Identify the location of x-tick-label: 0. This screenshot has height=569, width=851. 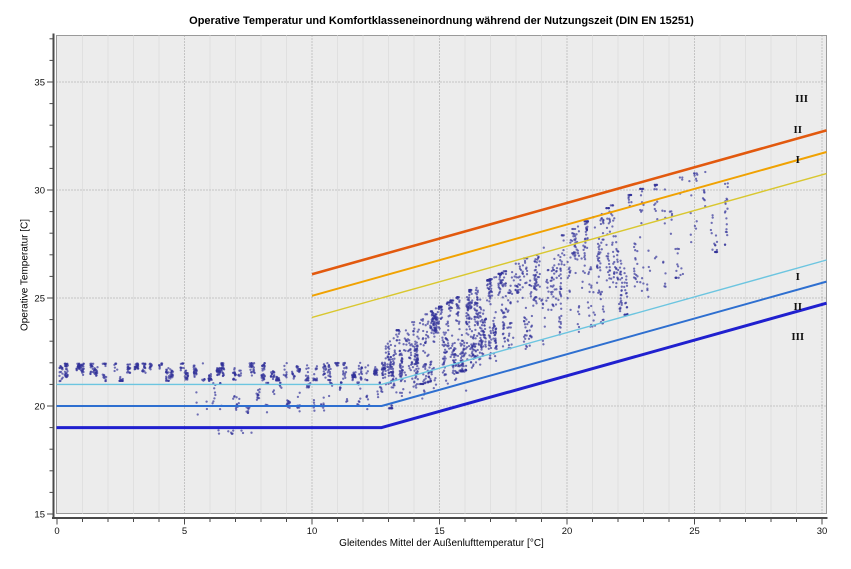
(56, 531).